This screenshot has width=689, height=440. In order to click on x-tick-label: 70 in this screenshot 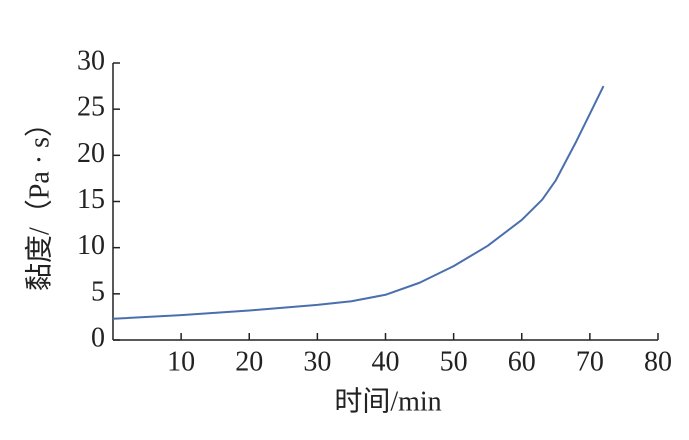, I will do `click(590, 361)`.